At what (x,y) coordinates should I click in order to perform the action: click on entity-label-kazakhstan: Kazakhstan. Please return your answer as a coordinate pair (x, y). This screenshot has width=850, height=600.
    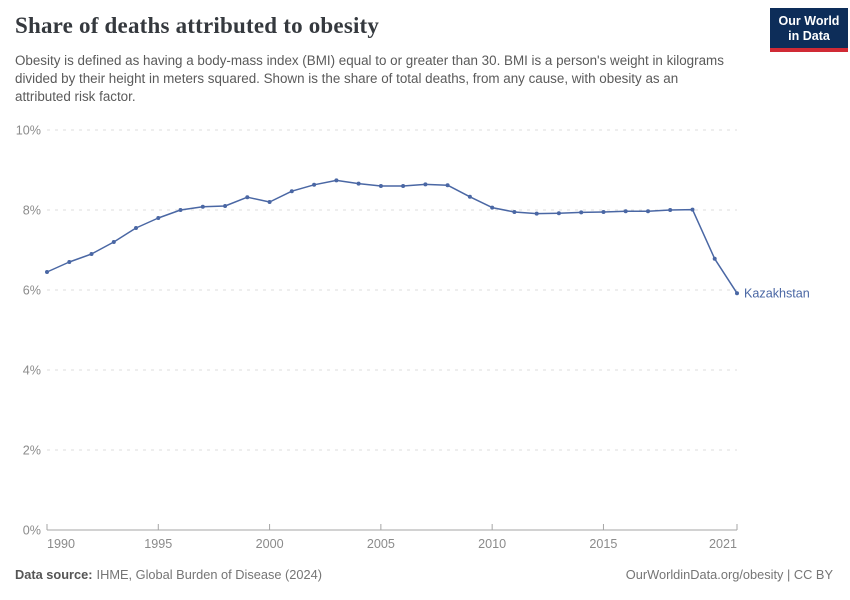
    Looking at the image, I should click on (777, 294).